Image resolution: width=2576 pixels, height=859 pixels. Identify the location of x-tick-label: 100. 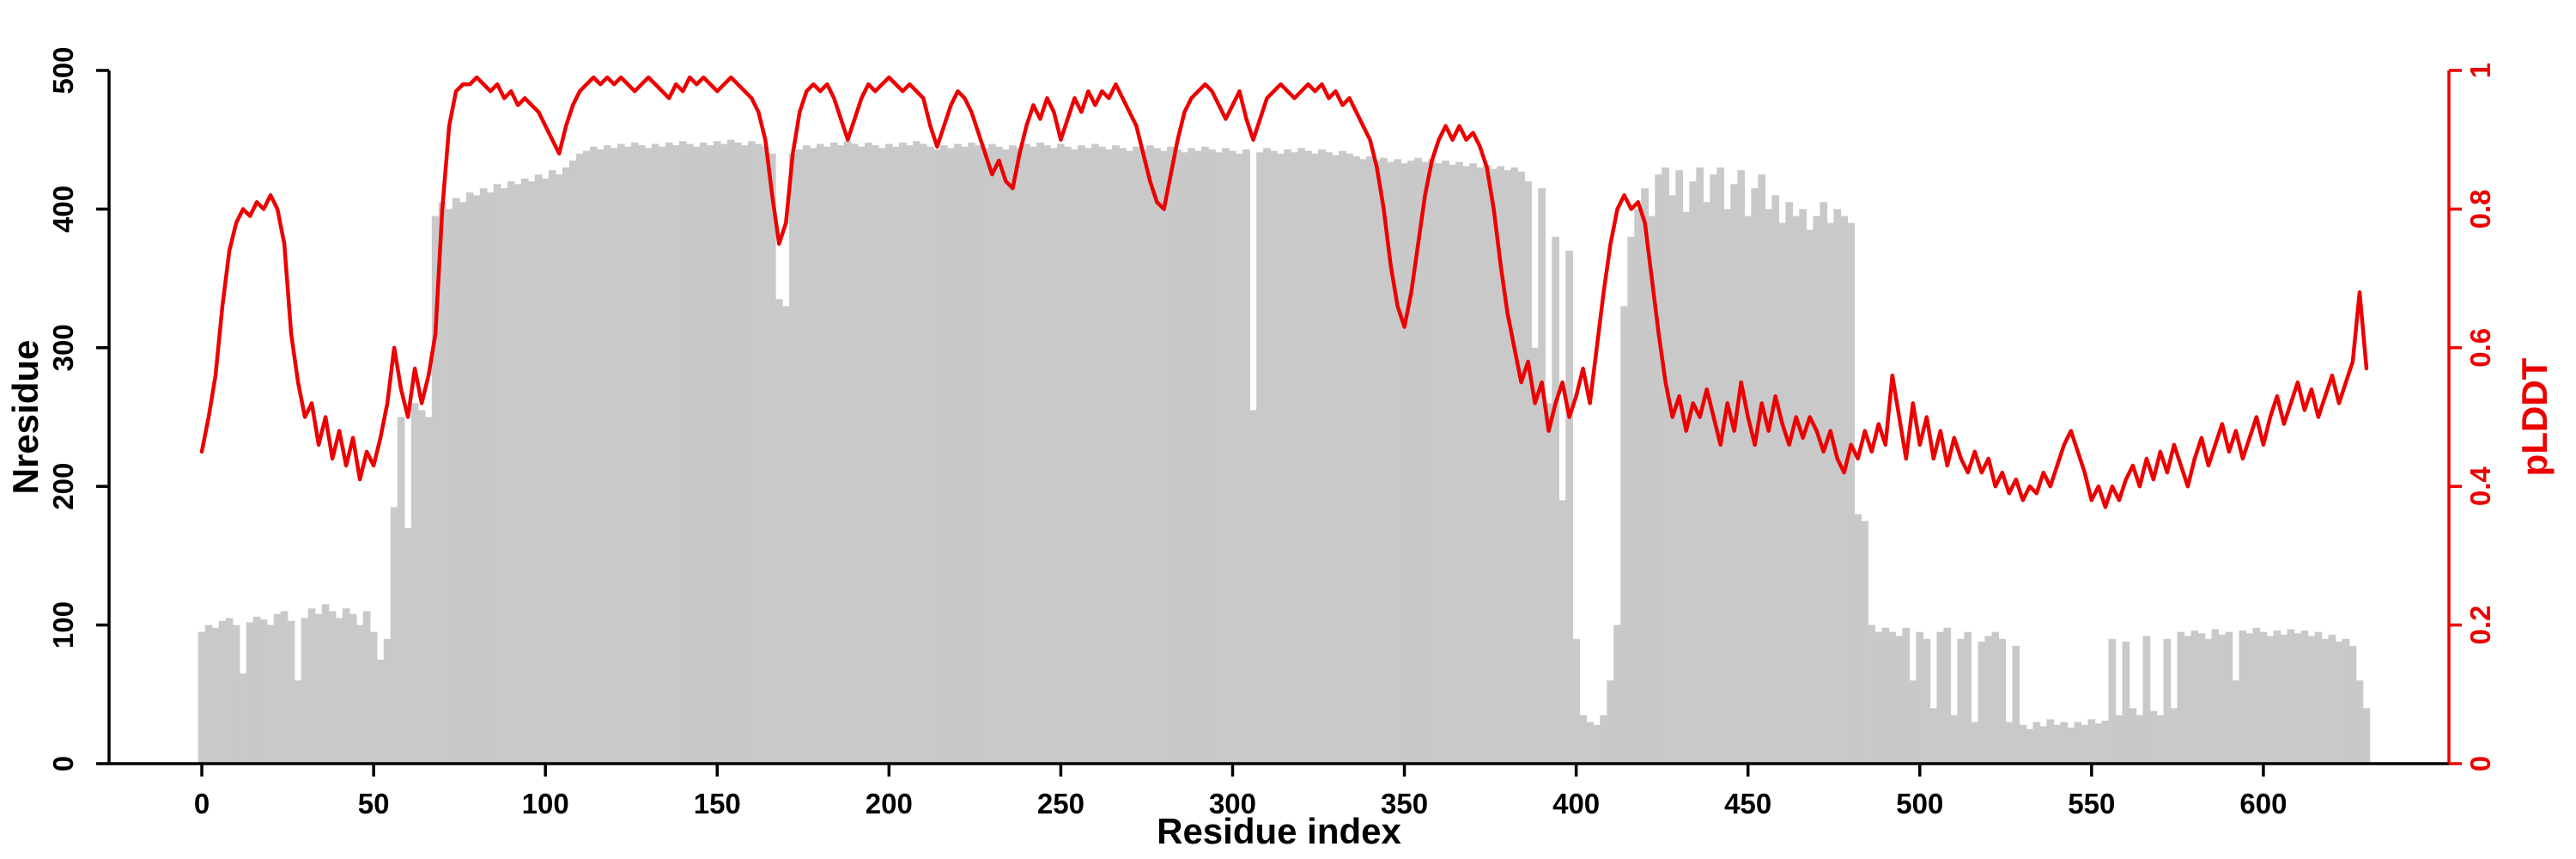
(545, 804).